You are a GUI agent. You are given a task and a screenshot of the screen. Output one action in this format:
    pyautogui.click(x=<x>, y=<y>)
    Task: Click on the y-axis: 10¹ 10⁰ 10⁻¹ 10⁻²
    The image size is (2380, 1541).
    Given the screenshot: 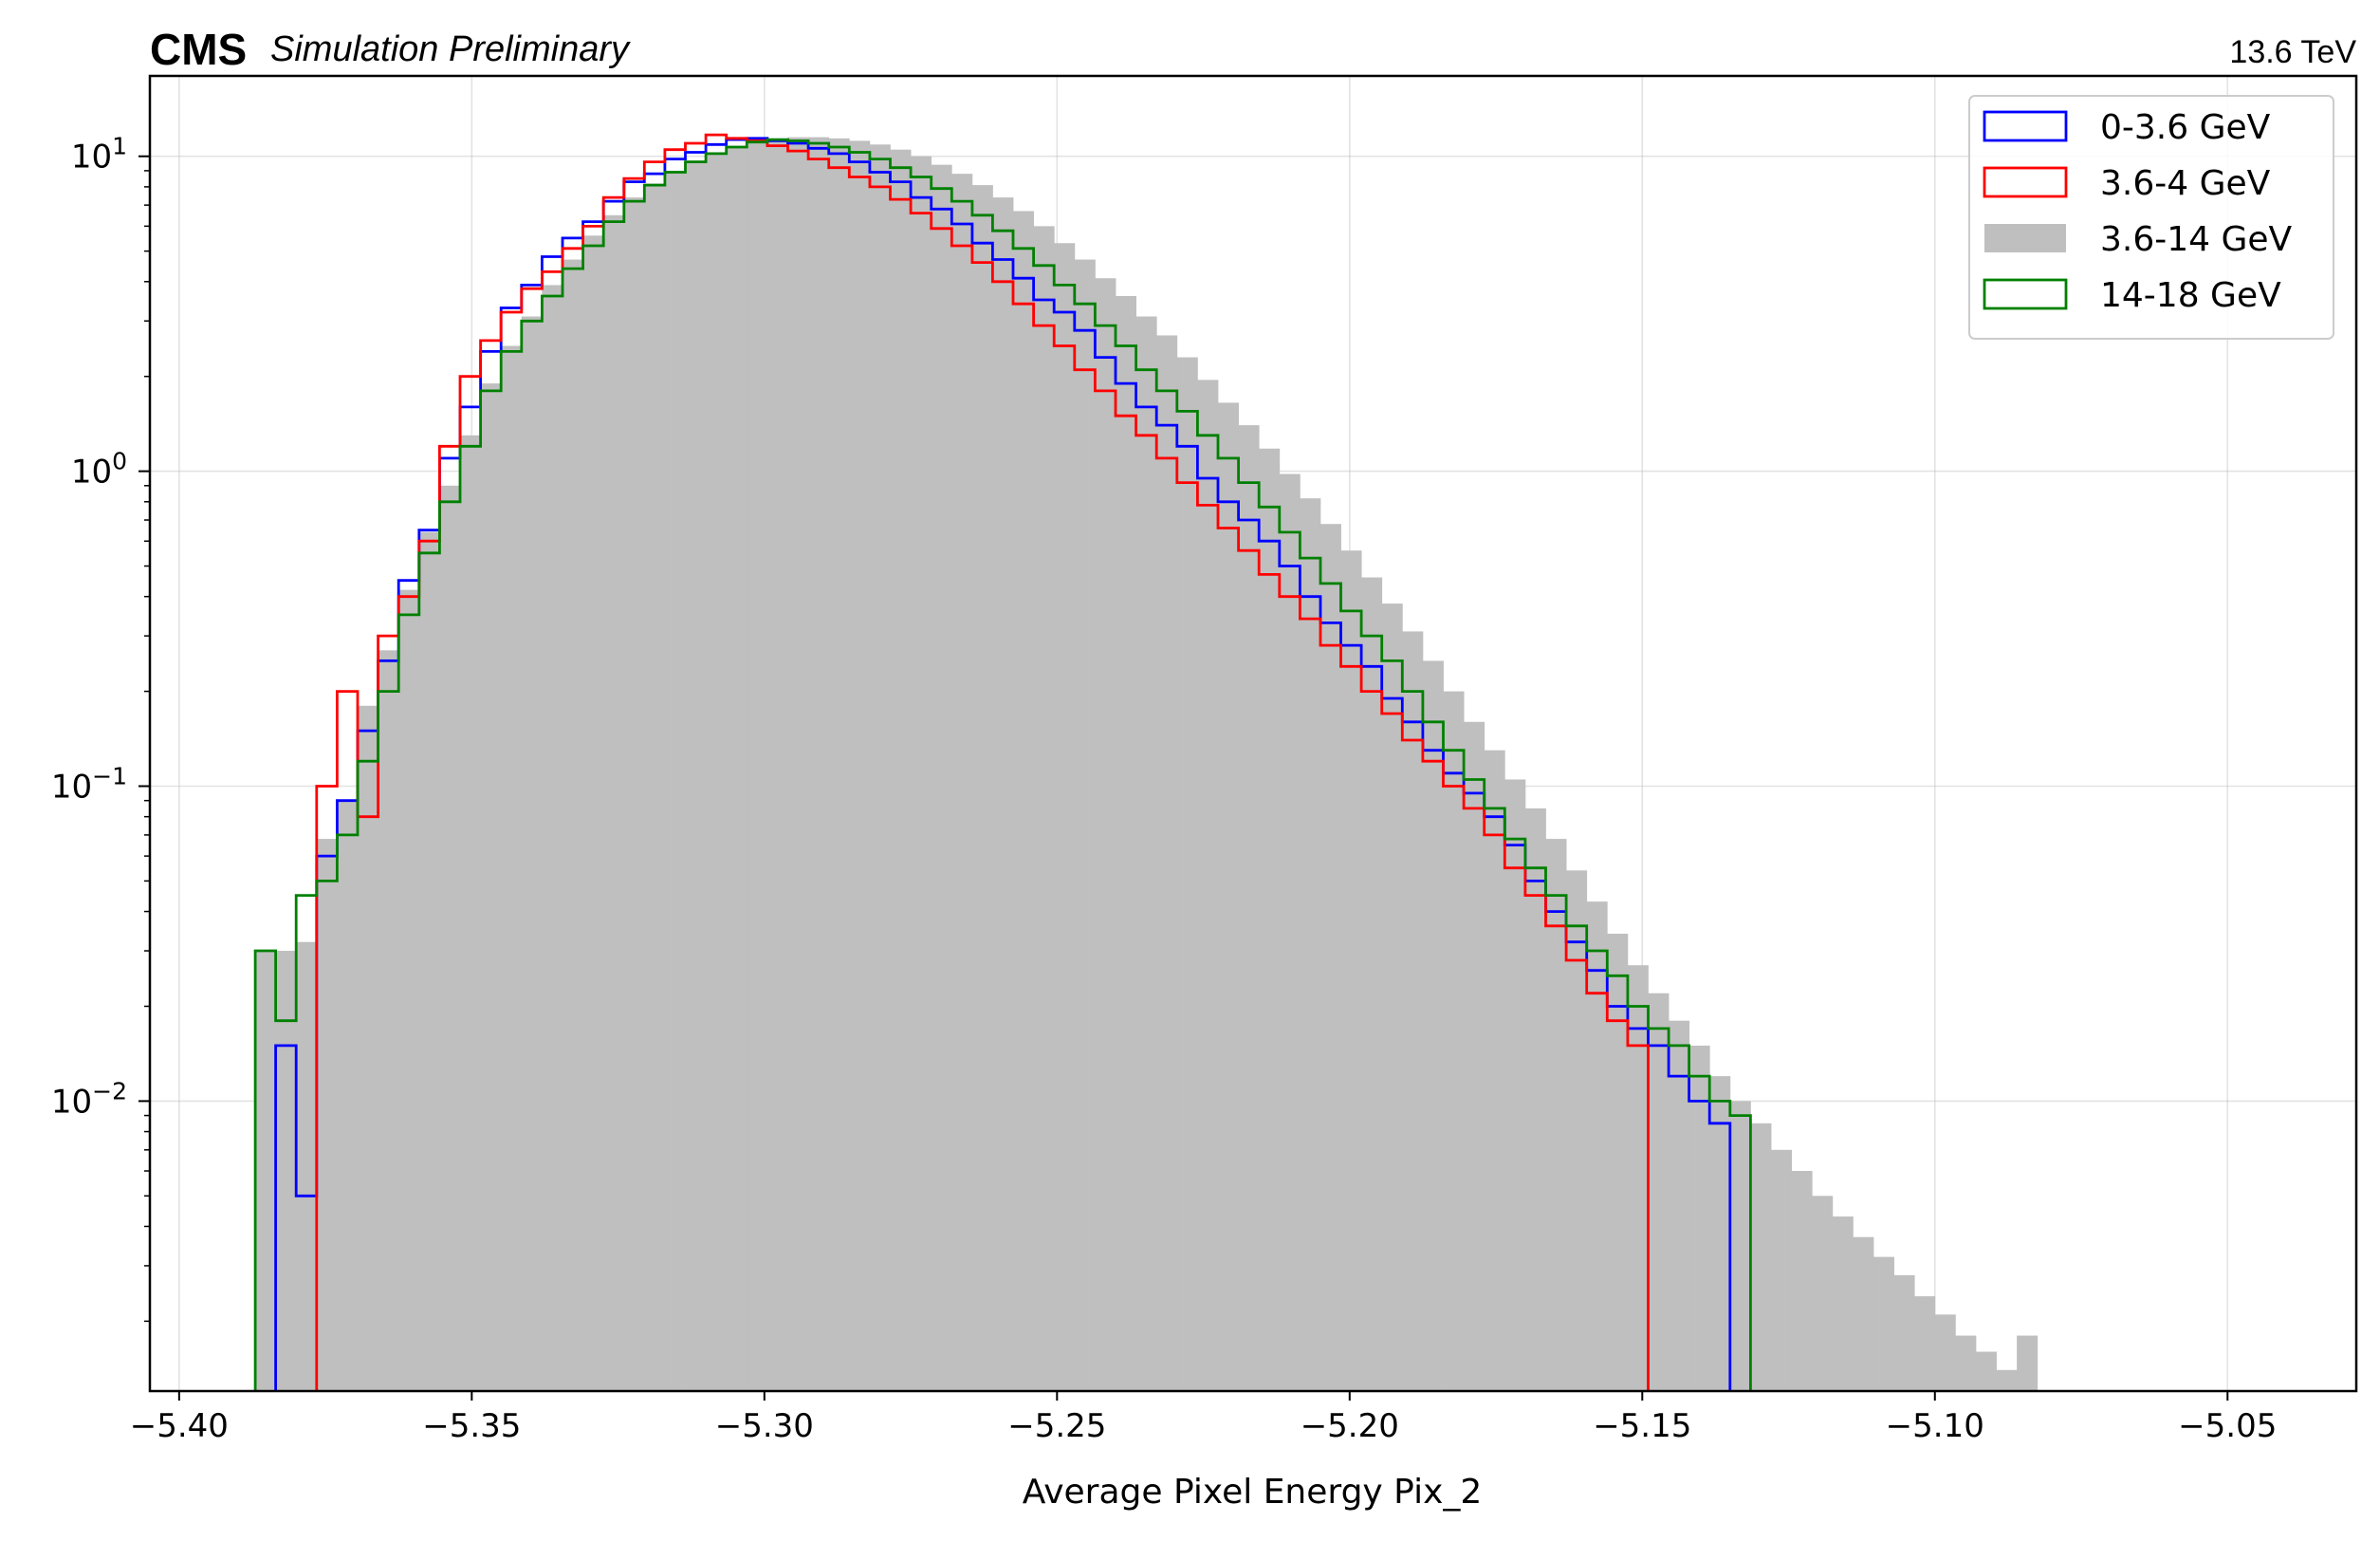 What is the action you would take?
    pyautogui.click(x=100, y=728)
    